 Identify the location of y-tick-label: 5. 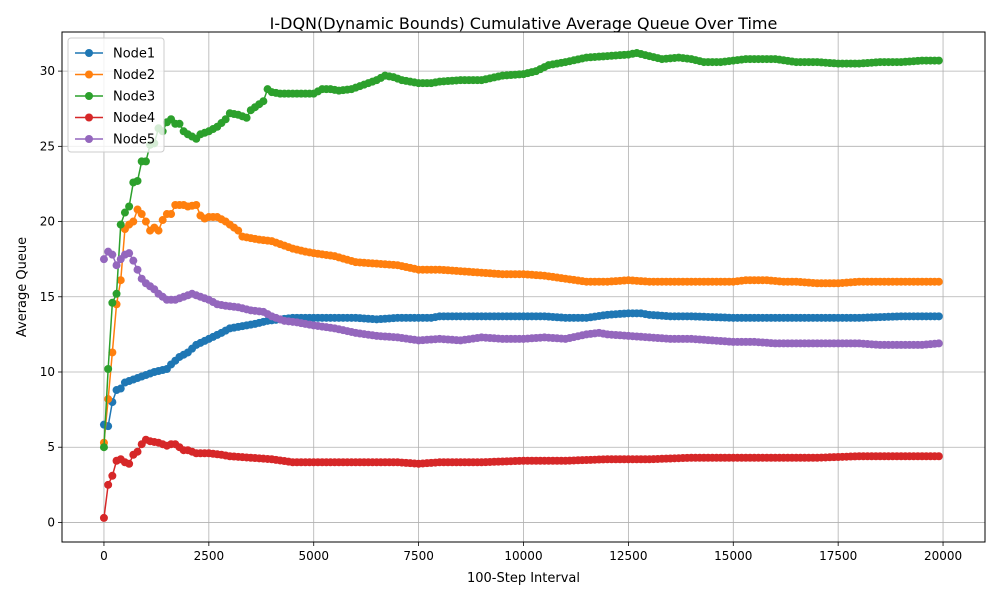
(51, 447).